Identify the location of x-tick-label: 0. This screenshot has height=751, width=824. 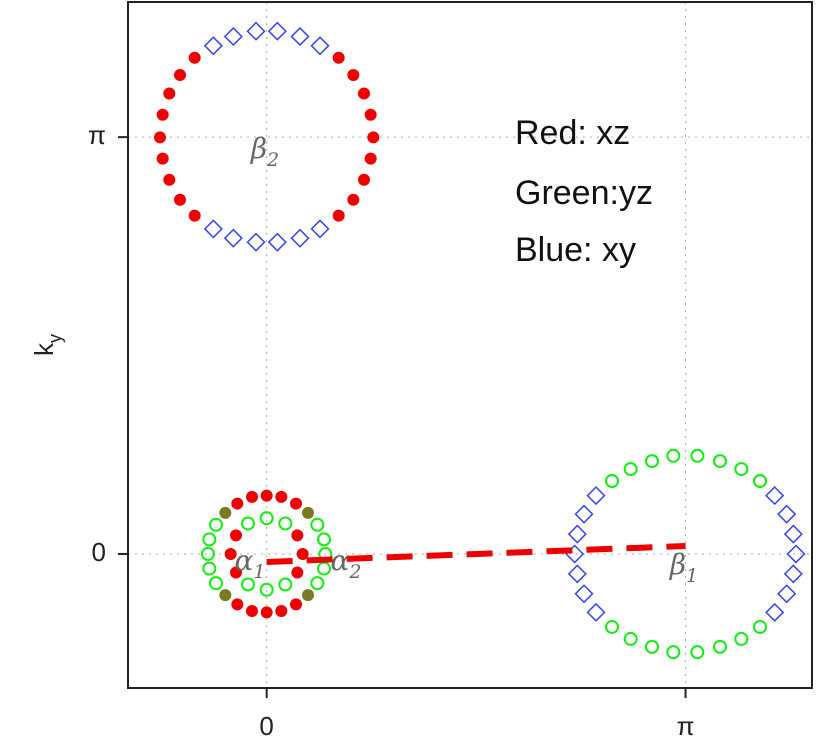
(266, 726).